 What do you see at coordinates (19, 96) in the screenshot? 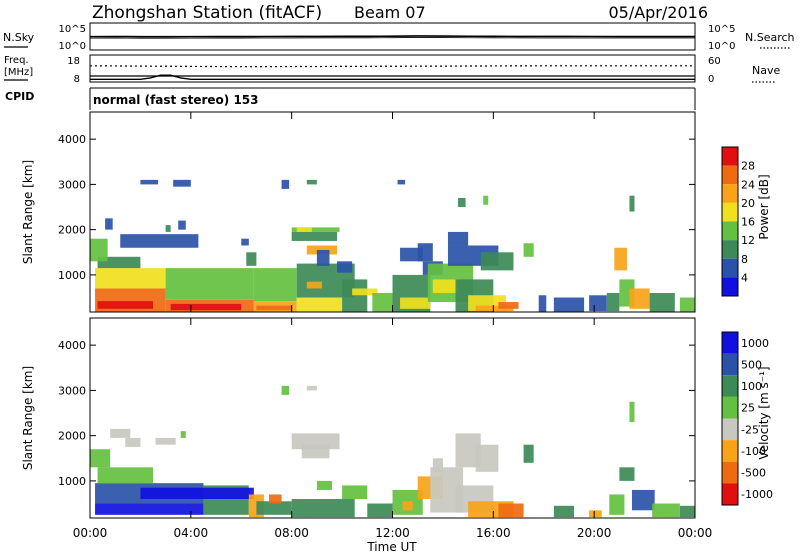
I see `cpid-label: CPID` at bounding box center [19, 96].